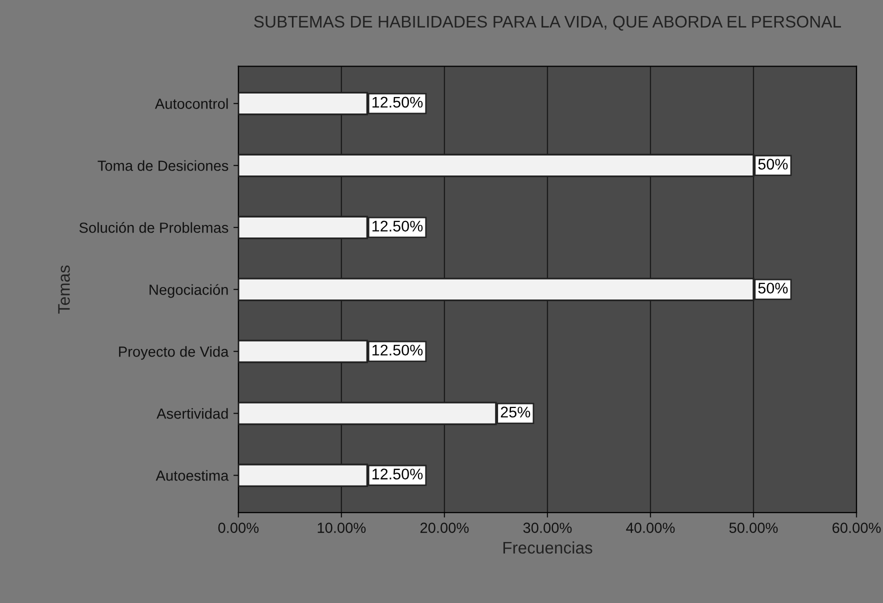 The image size is (883, 603). Describe the element at coordinates (192, 413) in the screenshot. I see `y-tick-label: Asertividad` at that location.